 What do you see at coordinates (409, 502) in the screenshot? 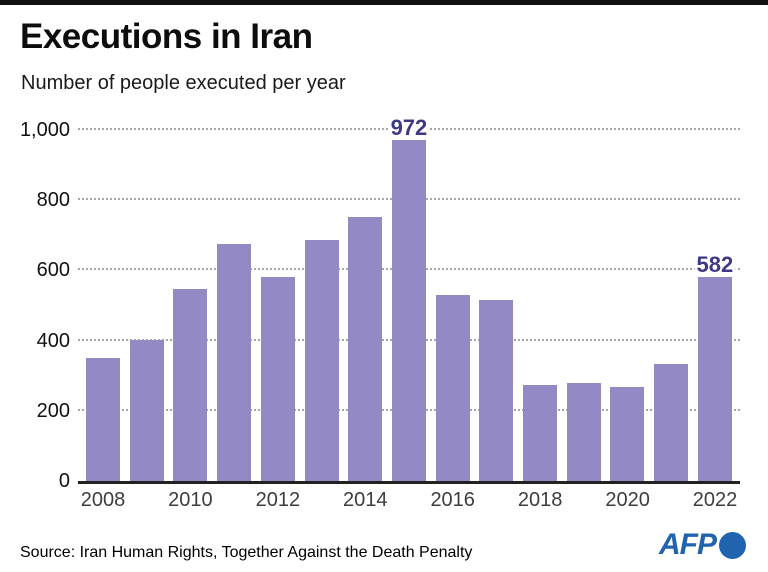
I see `x-axis: 2008 2010 2012 2014 2016 2018 2020 2022` at bounding box center [409, 502].